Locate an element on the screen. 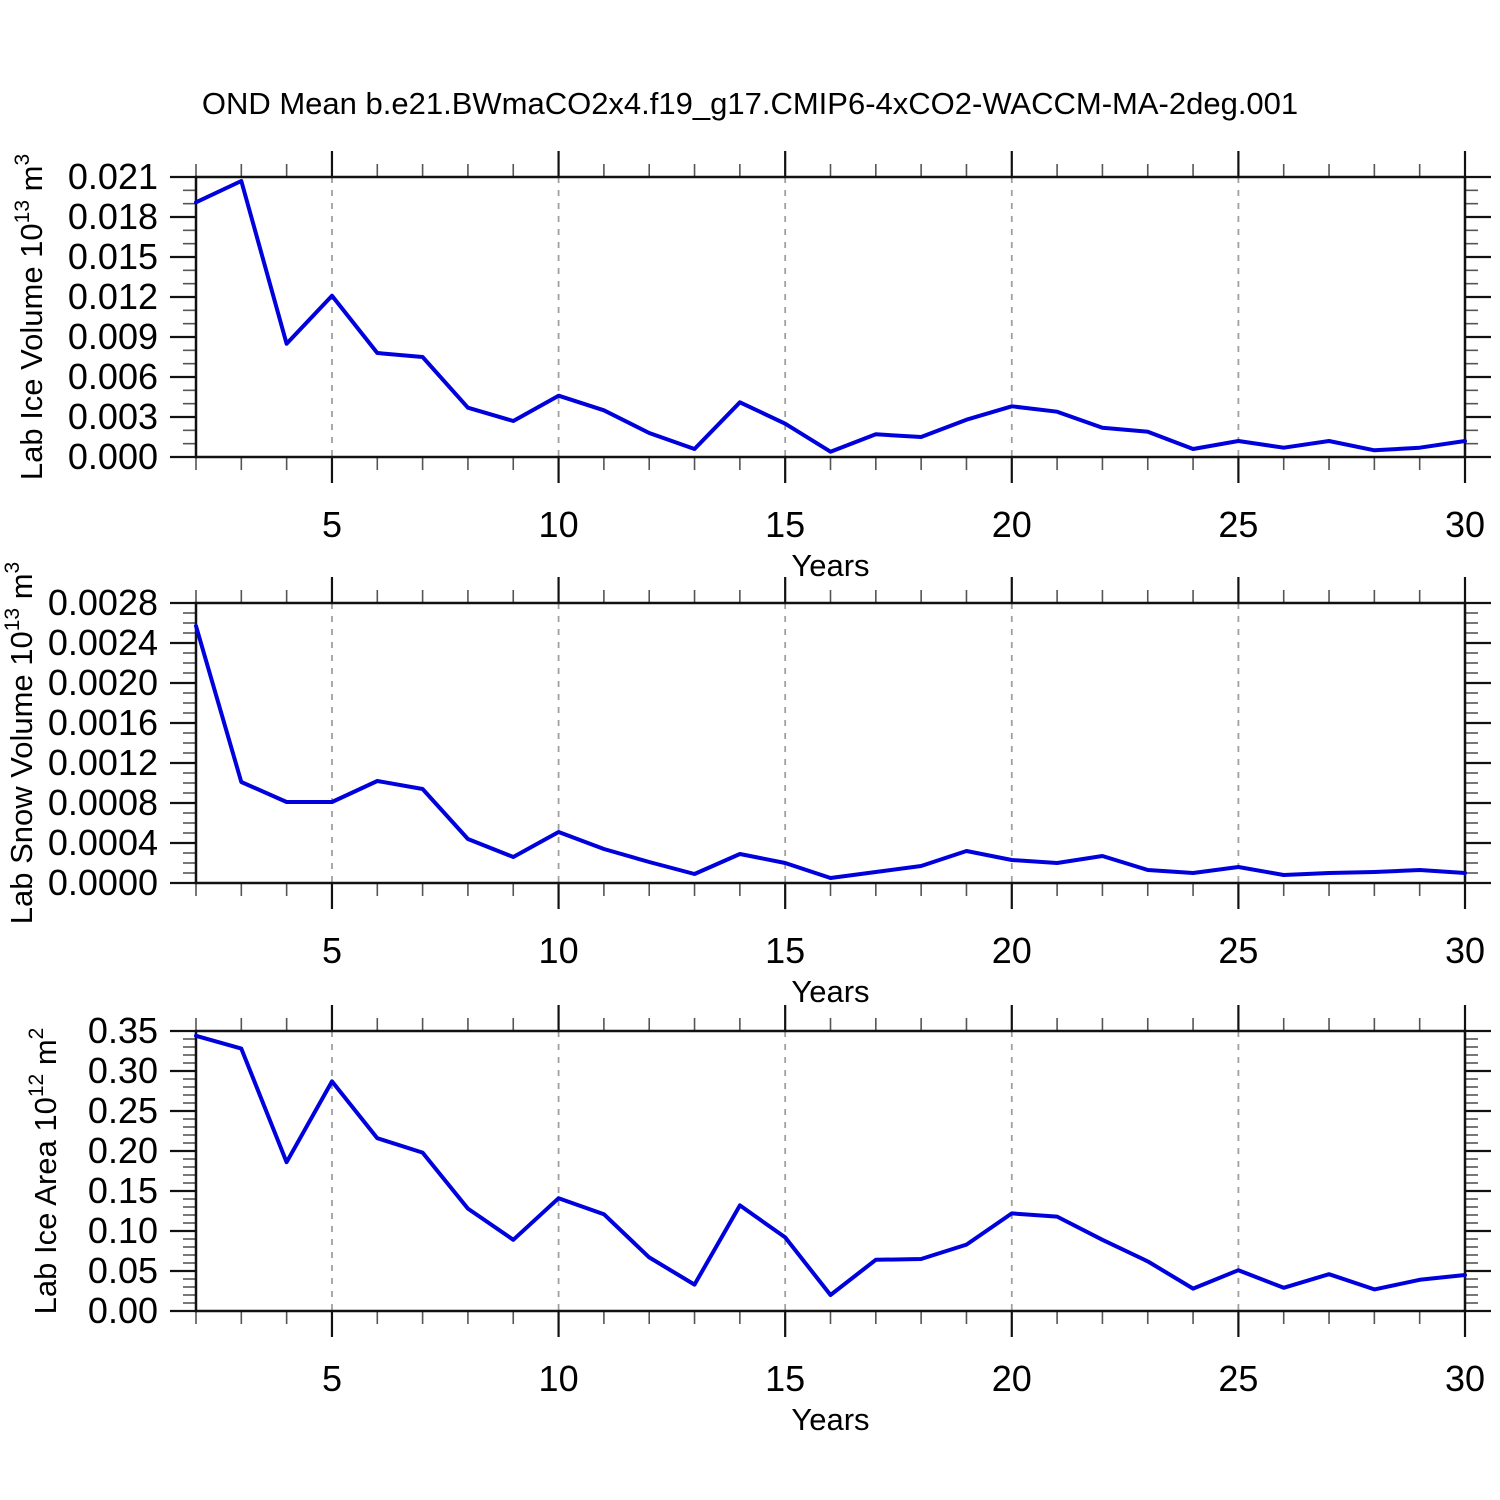  y-tick-label-0.021: 0.021 is located at coordinates (113, 176).